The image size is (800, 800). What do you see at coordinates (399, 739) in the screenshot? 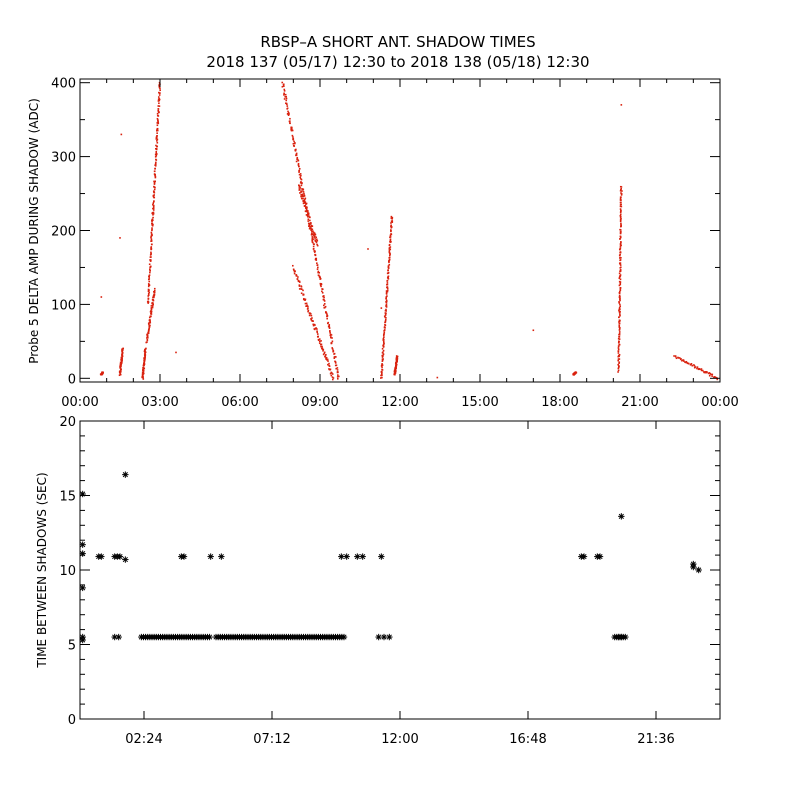
I see `bottom-x-tick-label: 12:00` at bounding box center [399, 739].